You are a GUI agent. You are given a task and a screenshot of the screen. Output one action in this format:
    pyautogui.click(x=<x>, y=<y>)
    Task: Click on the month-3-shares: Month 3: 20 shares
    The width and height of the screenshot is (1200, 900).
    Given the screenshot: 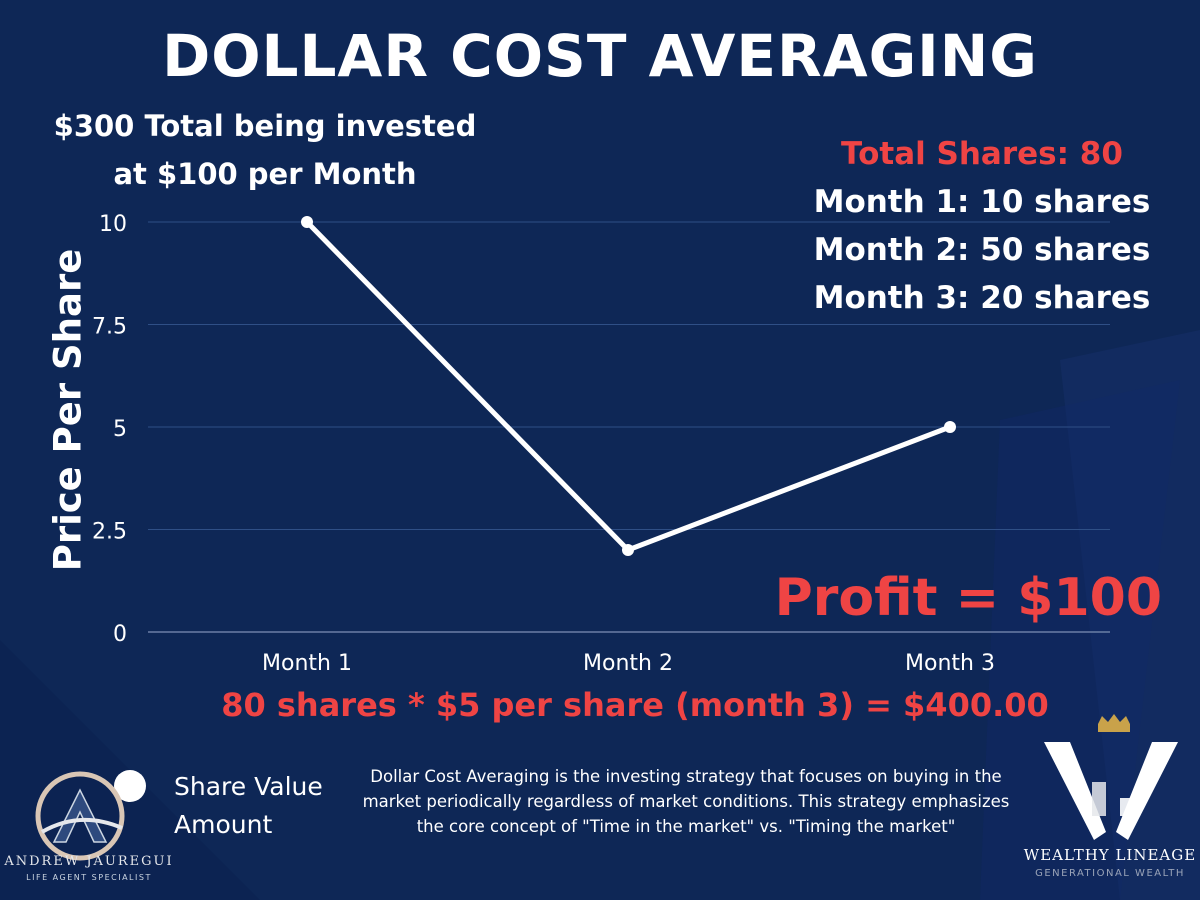 What is the action you would take?
    pyautogui.click(x=982, y=298)
    